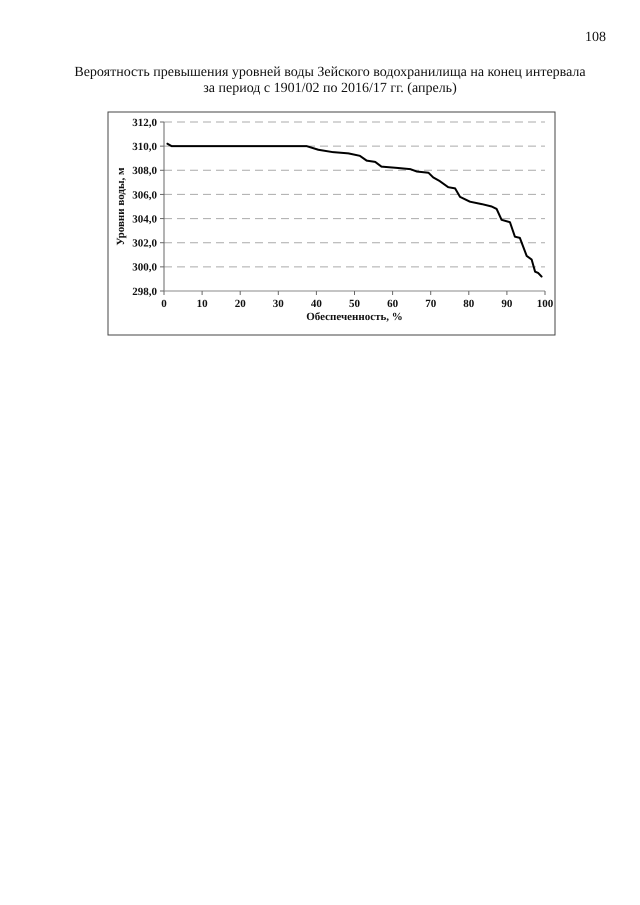  Describe the element at coordinates (354, 317) in the screenshot. I see `x-axis-title: Обеспеченность, %` at that location.